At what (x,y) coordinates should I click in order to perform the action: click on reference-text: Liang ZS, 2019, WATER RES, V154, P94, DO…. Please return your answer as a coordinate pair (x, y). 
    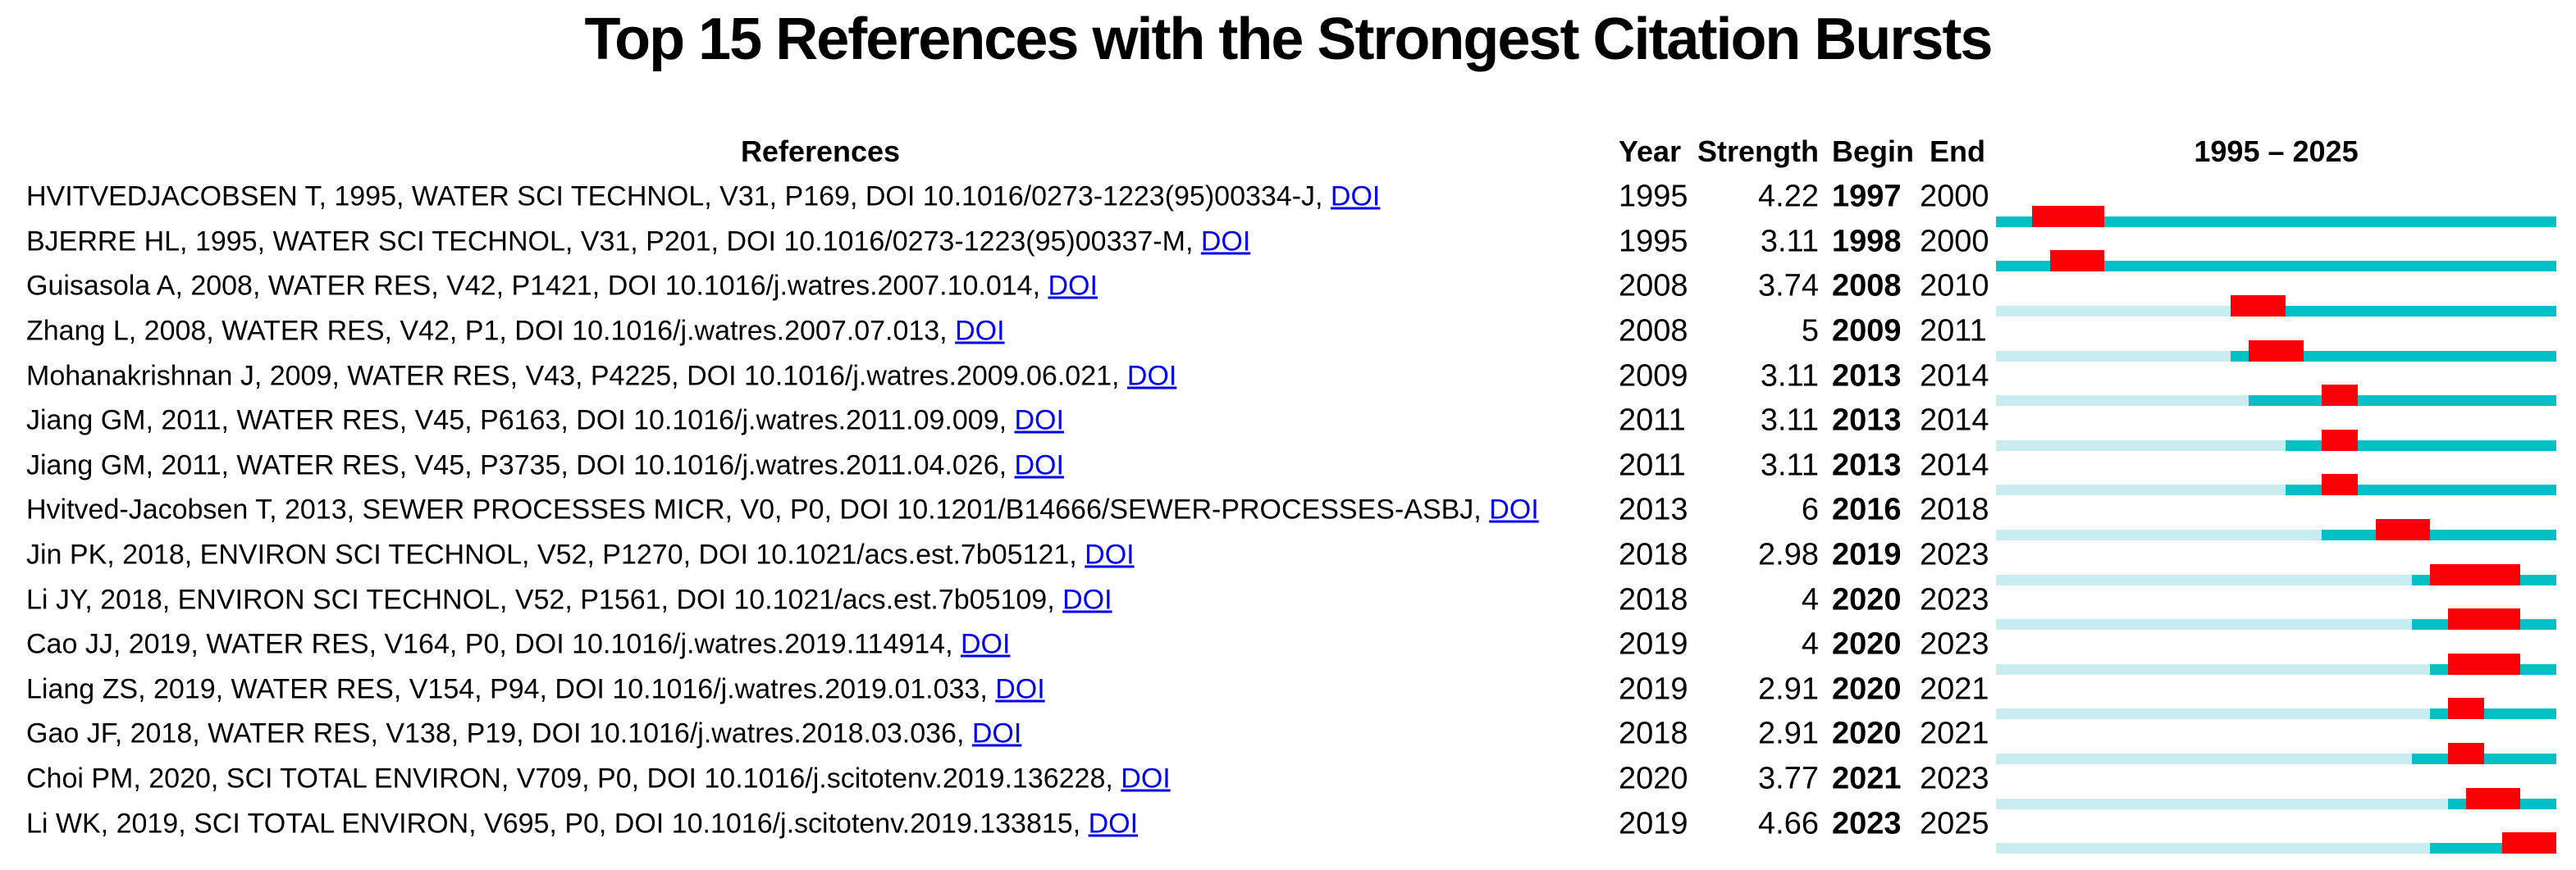
    Looking at the image, I should click on (507, 689).